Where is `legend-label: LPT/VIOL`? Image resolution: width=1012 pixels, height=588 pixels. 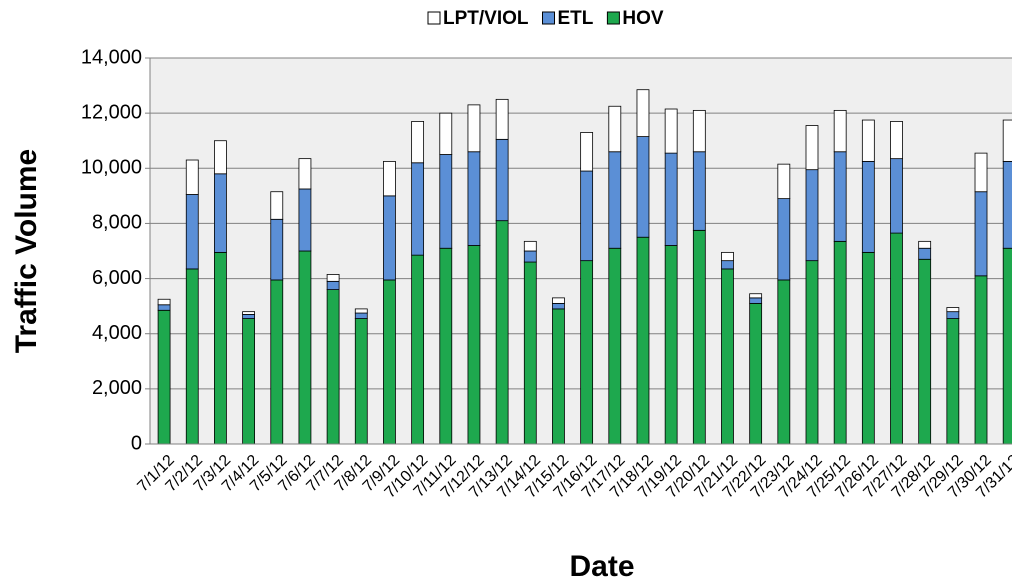 legend-label: LPT/VIOL is located at coordinates (486, 18).